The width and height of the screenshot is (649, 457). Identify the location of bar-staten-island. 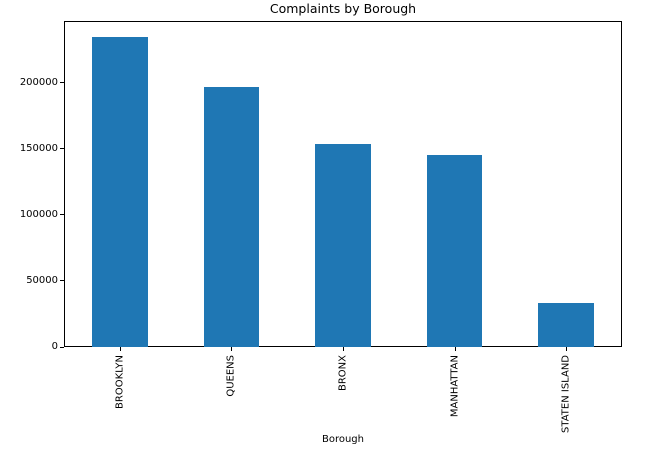
(566, 324).